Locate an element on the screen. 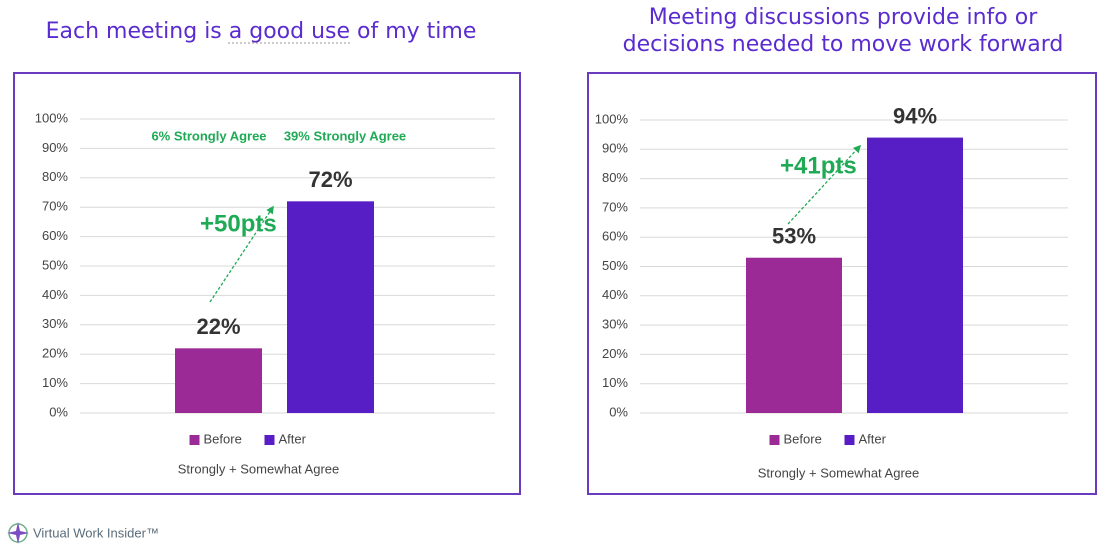 This screenshot has height=553, width=1113. annotation: 39% Strongly Agree is located at coordinates (345, 135).